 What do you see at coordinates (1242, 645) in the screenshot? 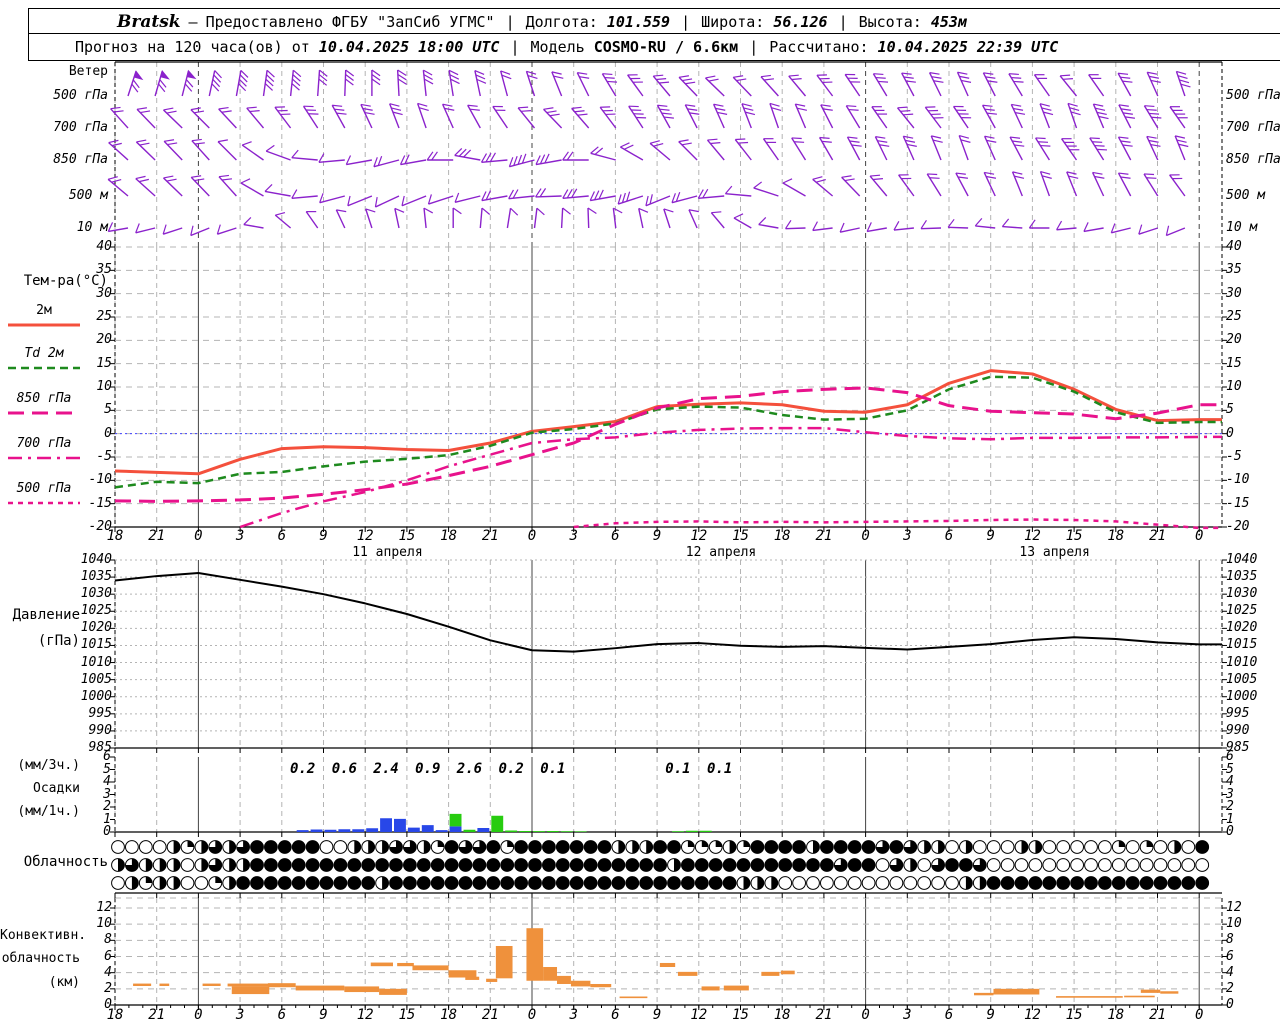
I see `pressure-axis-label-right: 1015` at bounding box center [1242, 645].